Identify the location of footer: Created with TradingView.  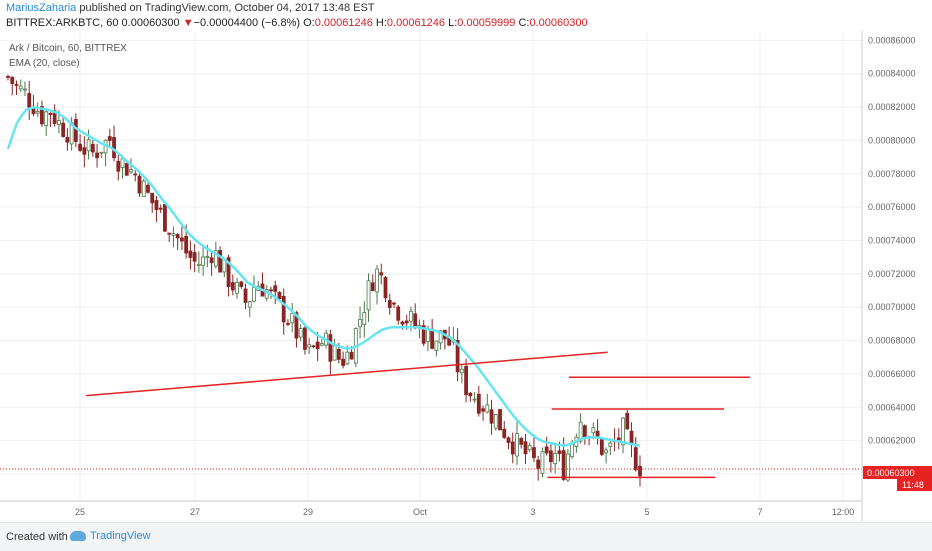
(466, 536).